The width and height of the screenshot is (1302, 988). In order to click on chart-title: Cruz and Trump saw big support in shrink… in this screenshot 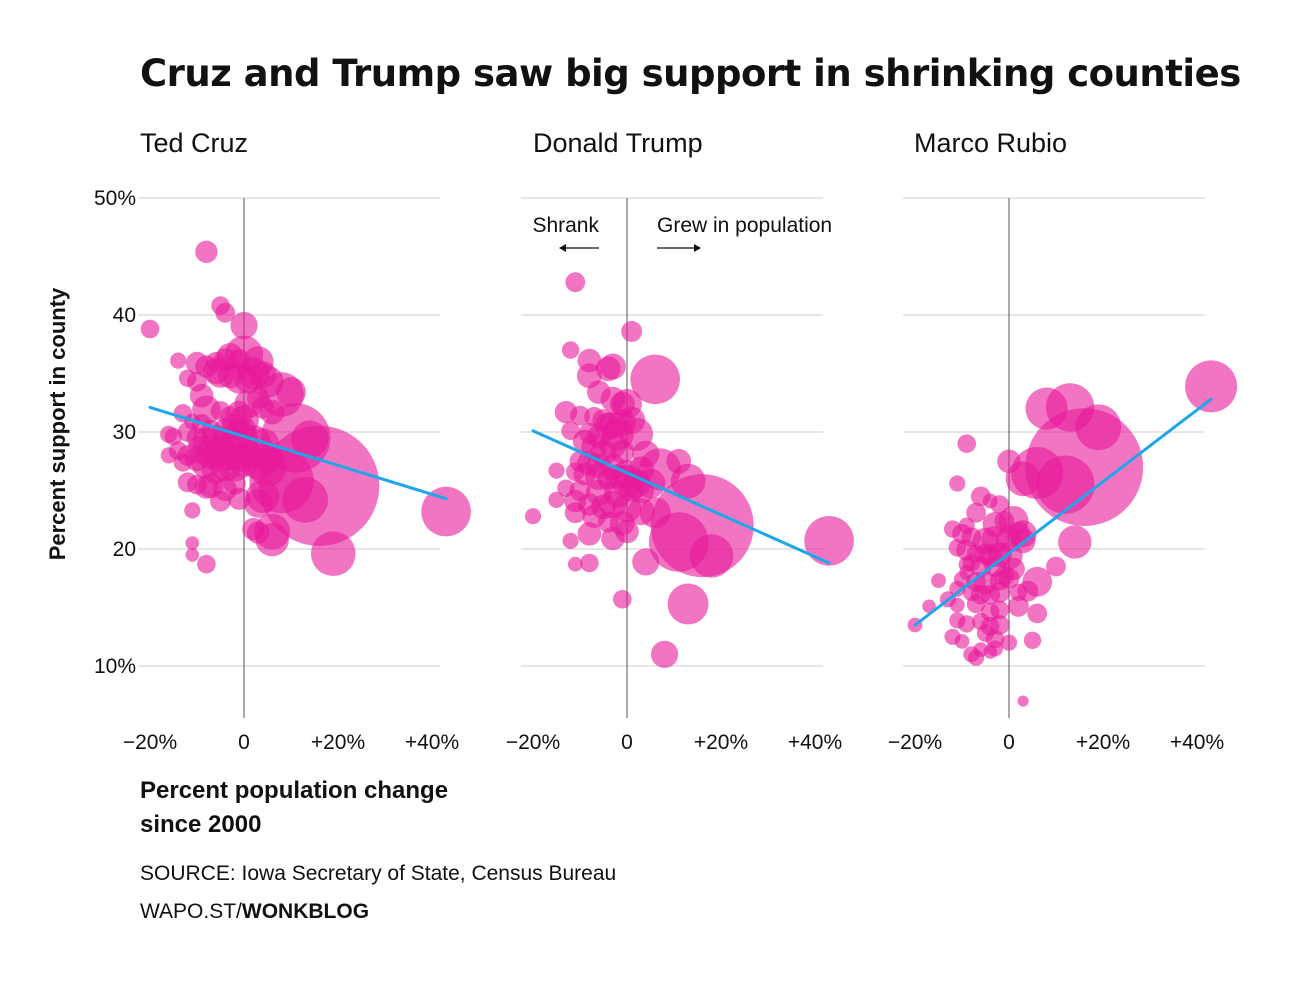, I will do `click(690, 73)`.